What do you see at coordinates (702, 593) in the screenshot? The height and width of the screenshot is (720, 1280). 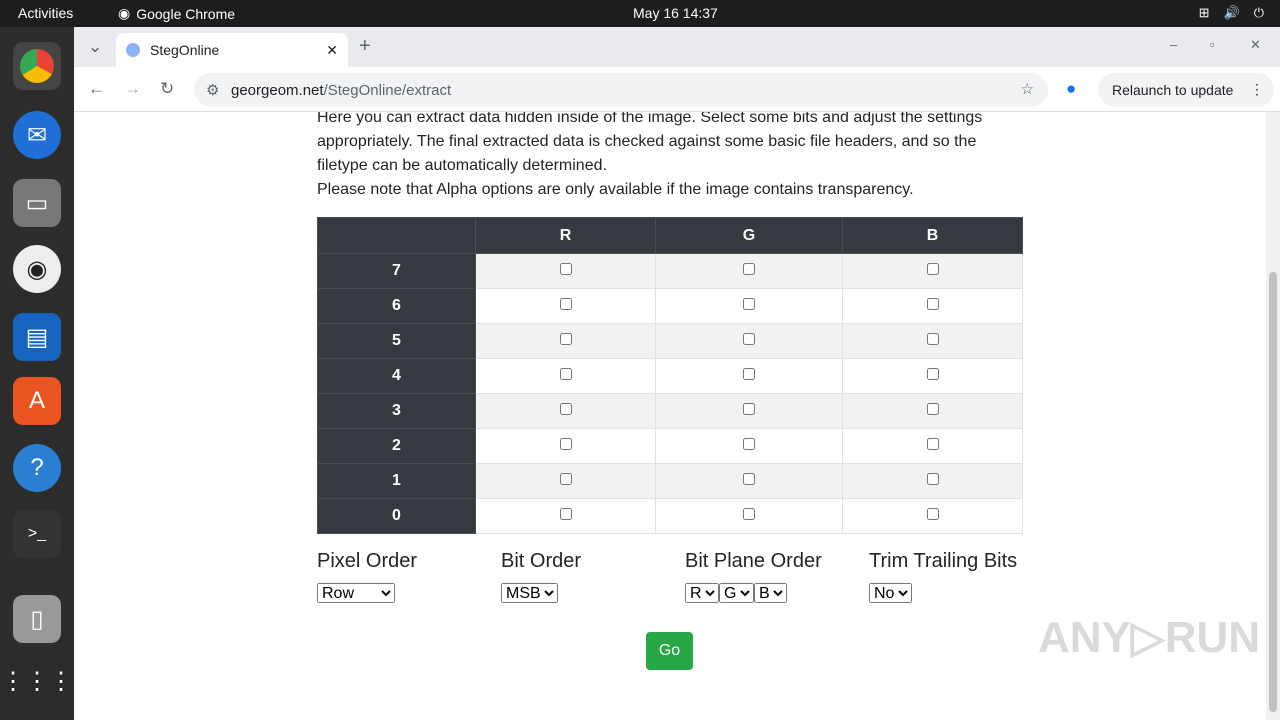 I see `bit-plane-1-select: R` at bounding box center [702, 593].